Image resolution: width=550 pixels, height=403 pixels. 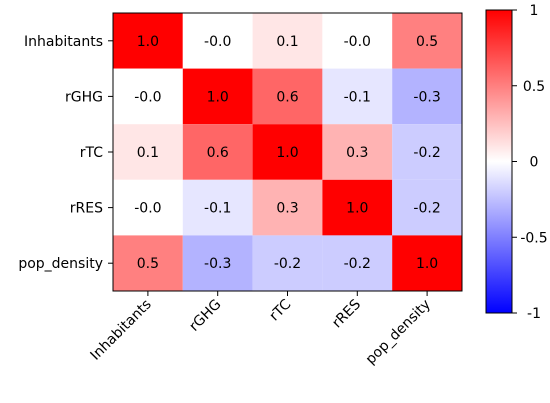 What do you see at coordinates (60, 264) in the screenshot?
I see `y-tick-label: pop_density` at bounding box center [60, 264].